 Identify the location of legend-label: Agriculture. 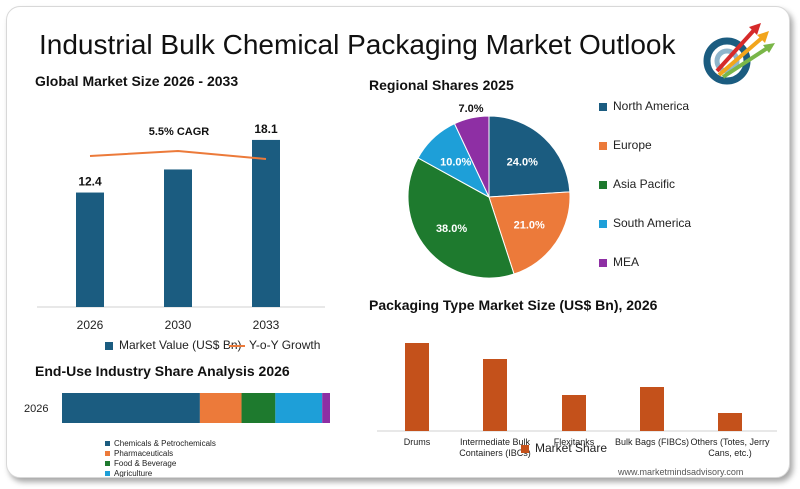
(133, 473).